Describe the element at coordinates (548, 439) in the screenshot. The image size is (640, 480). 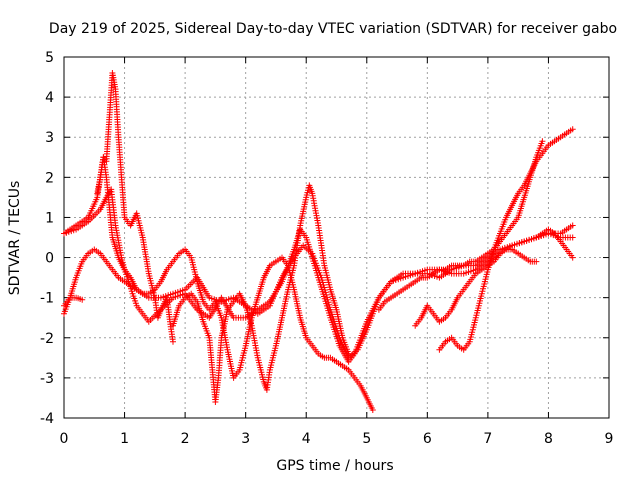
I see `x-tick-label: 8` at that location.